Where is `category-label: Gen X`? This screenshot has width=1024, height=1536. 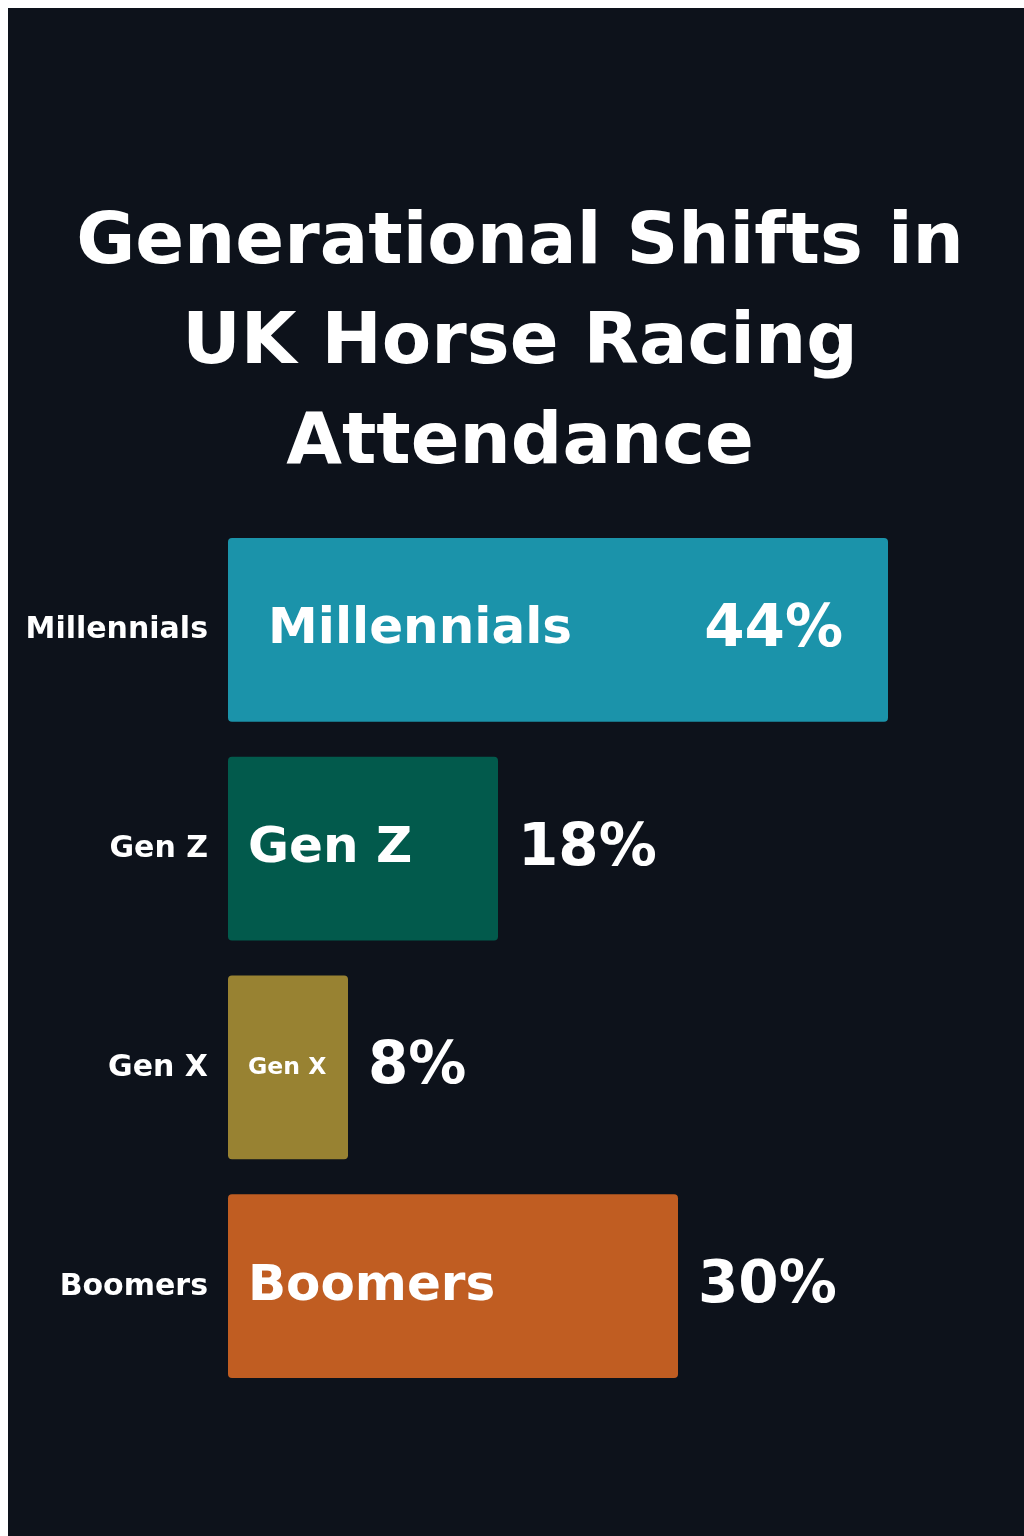 category-label: Gen X is located at coordinates (287, 1065).